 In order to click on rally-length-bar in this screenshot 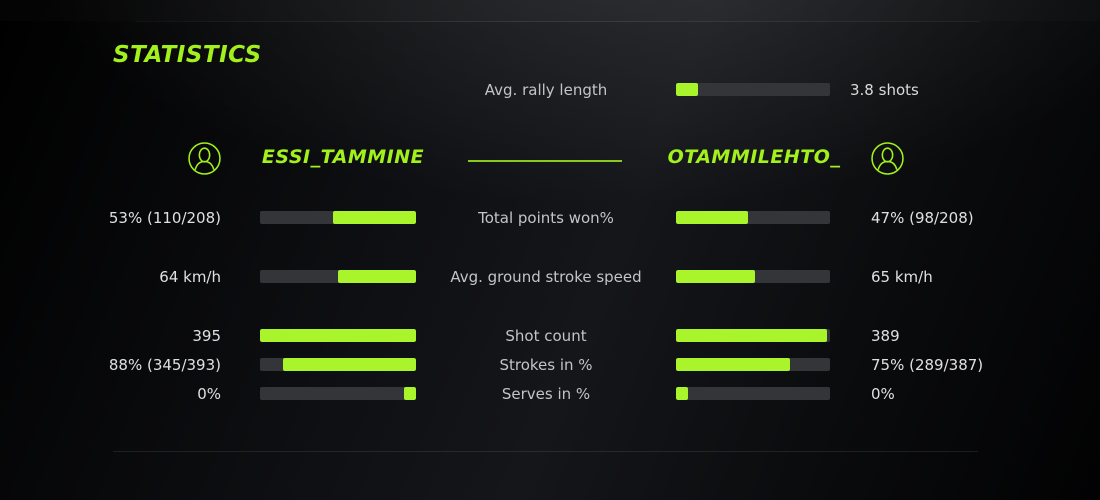, I will do `click(753, 89)`.